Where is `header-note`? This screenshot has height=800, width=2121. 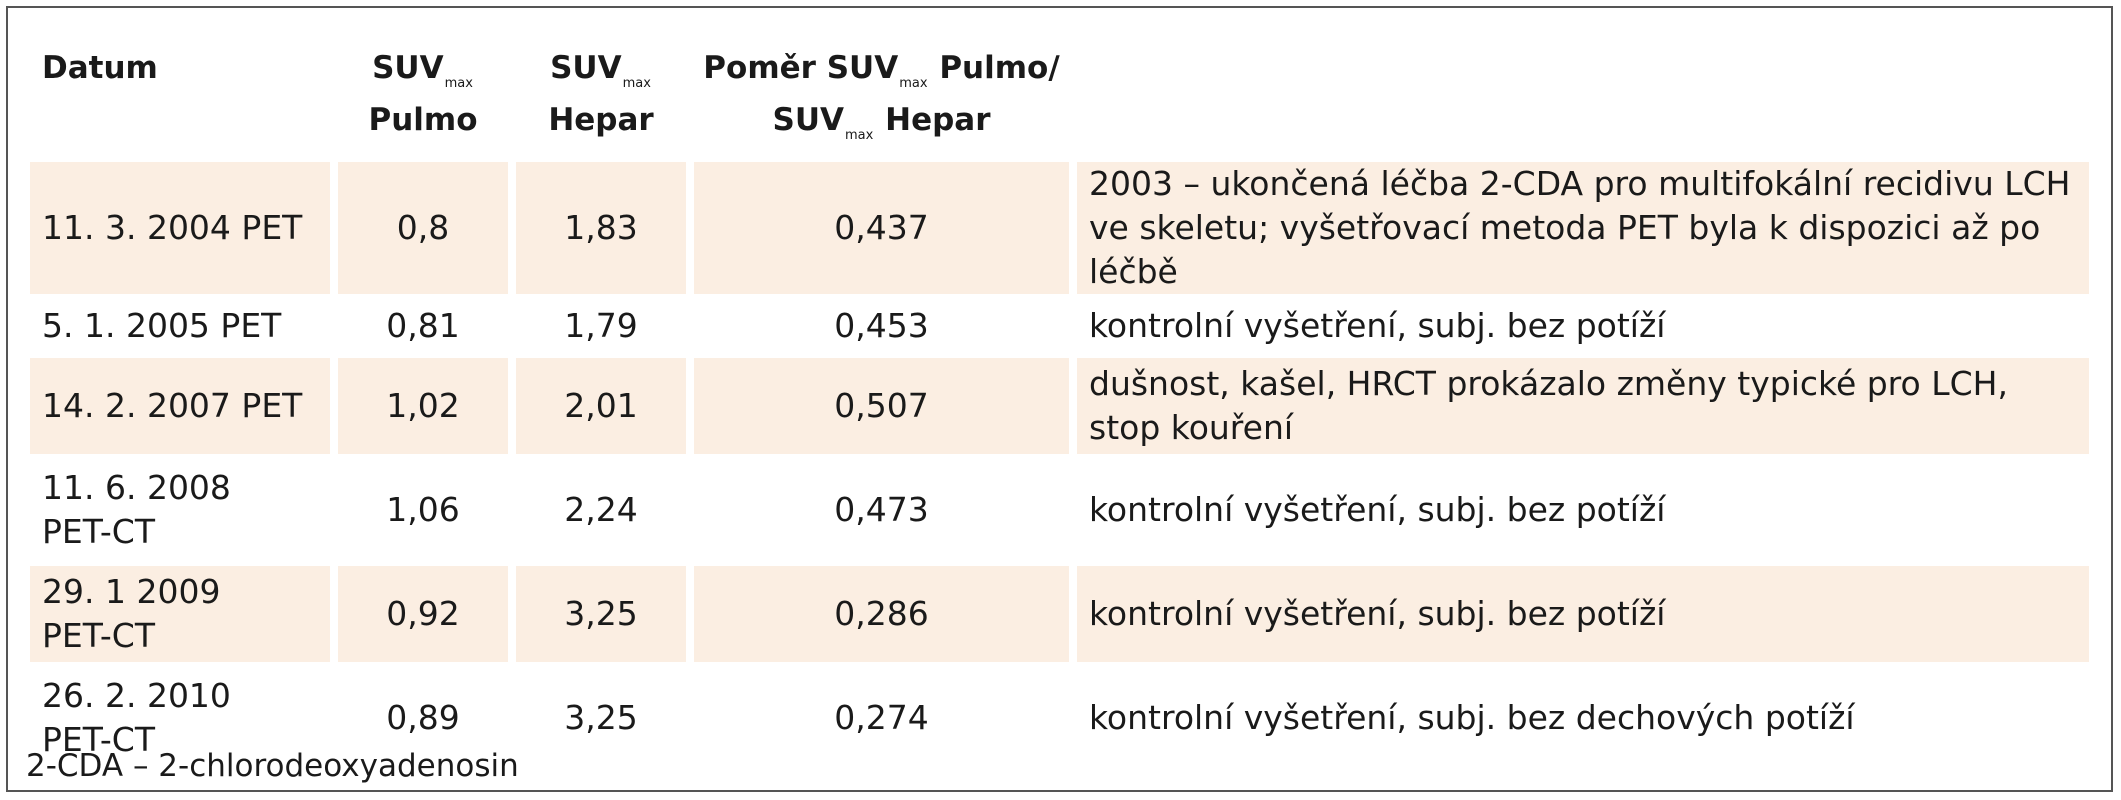 header-note is located at coordinates (1583, 92).